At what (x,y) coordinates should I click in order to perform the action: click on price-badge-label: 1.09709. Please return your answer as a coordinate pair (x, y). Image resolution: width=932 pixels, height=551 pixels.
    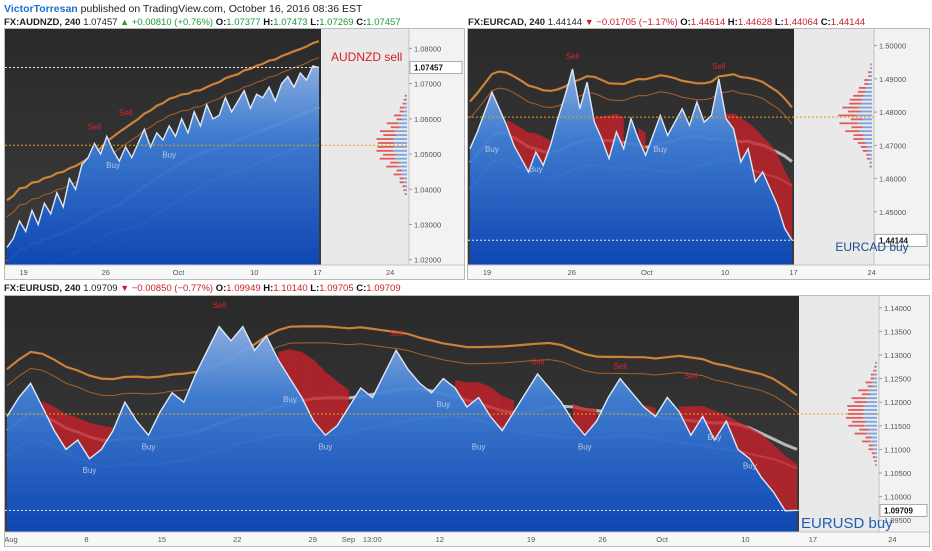
    Looking at the image, I should click on (898, 510).